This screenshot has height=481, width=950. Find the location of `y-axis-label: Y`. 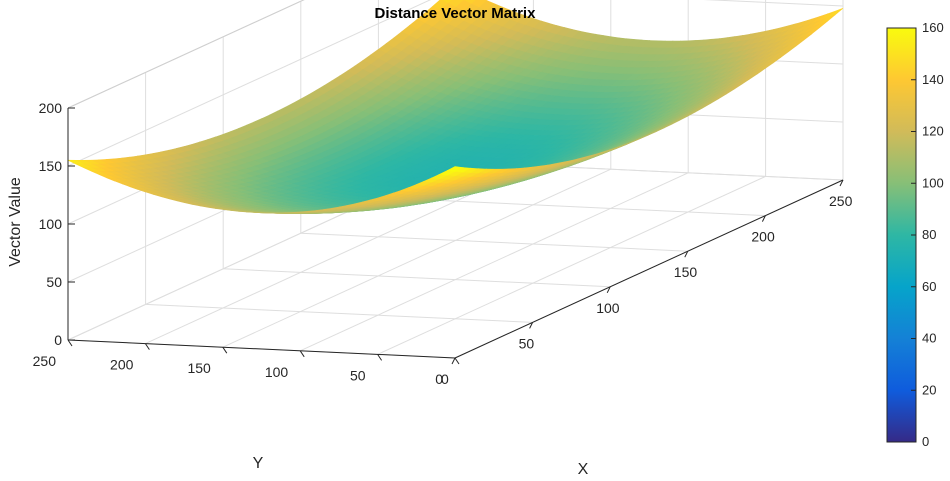

y-axis-label: Y is located at coordinates (258, 463).